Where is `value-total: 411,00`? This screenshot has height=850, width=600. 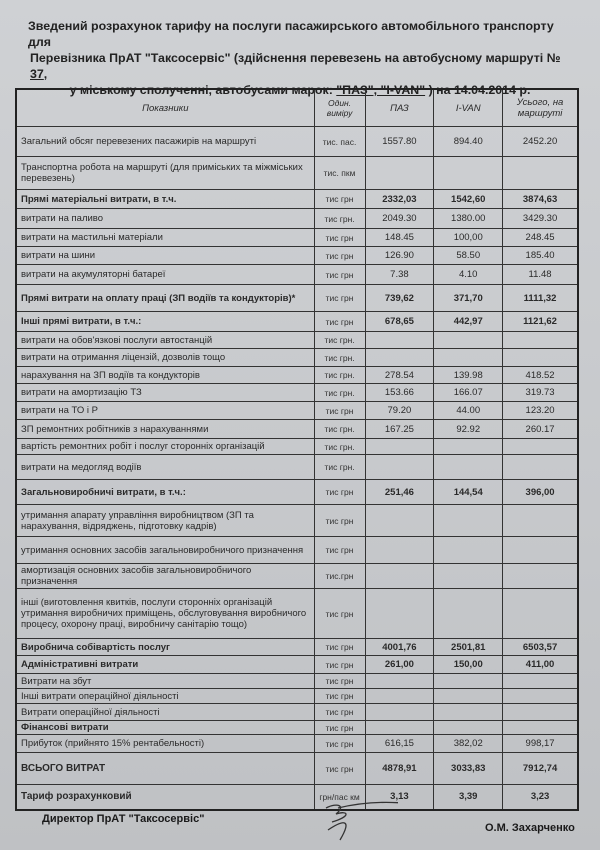 value-total: 411,00 is located at coordinates (540, 664).